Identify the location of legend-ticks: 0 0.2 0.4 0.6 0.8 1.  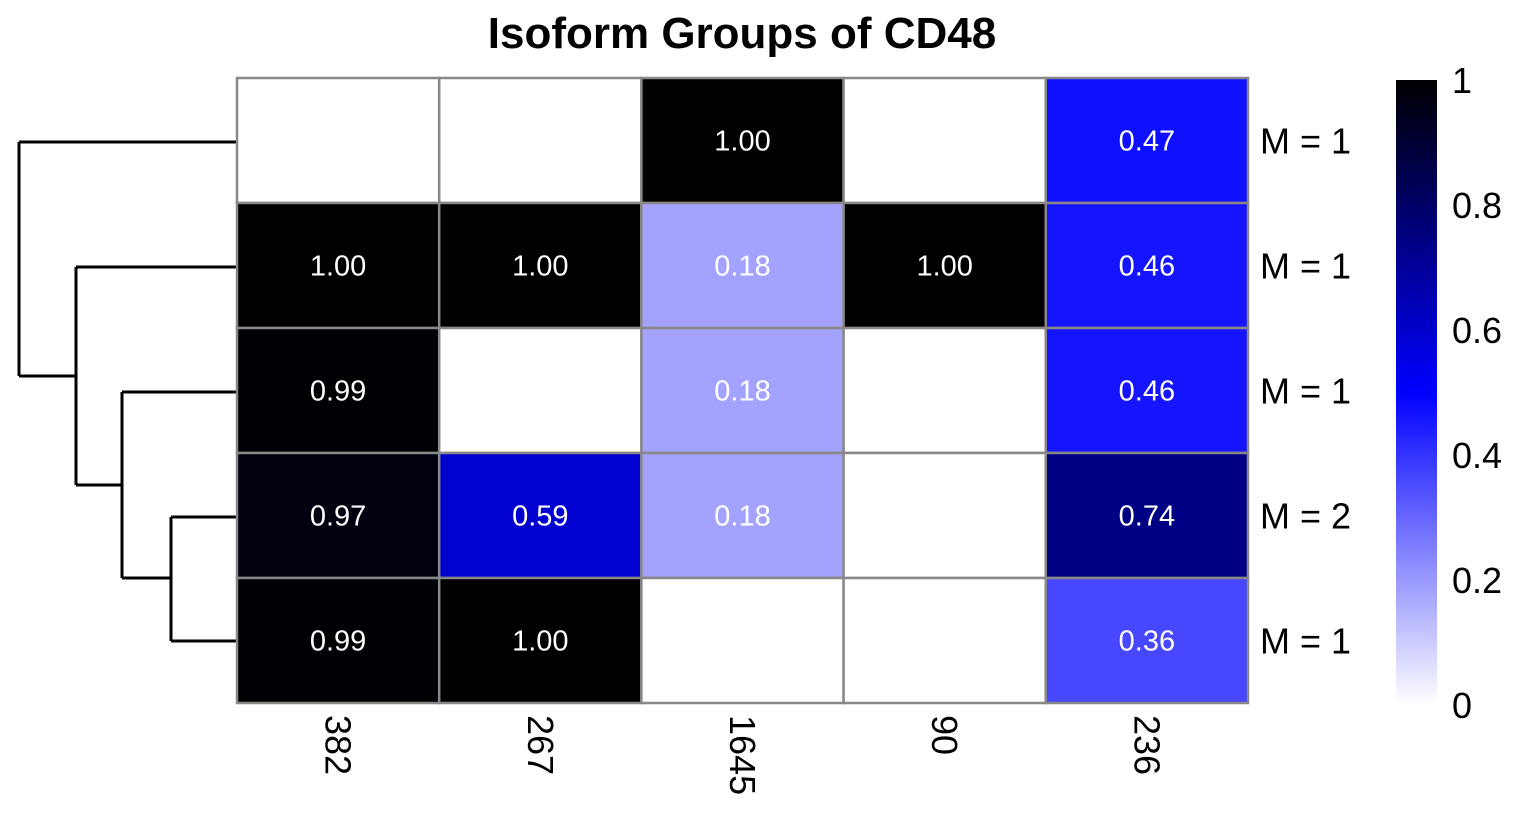
(1477, 393).